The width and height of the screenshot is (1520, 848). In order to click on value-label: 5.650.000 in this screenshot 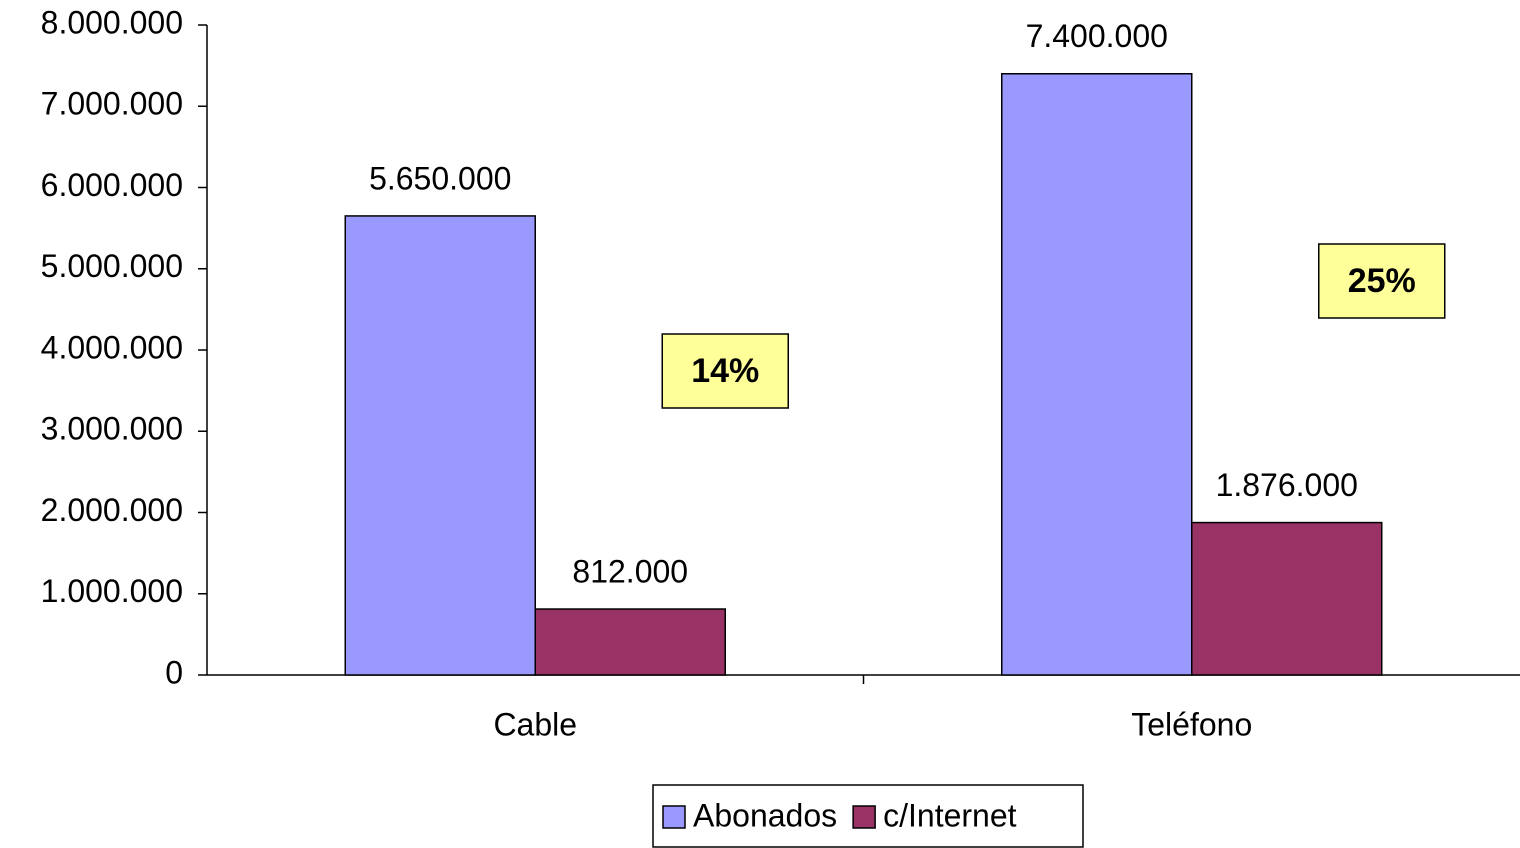, I will do `click(440, 178)`.